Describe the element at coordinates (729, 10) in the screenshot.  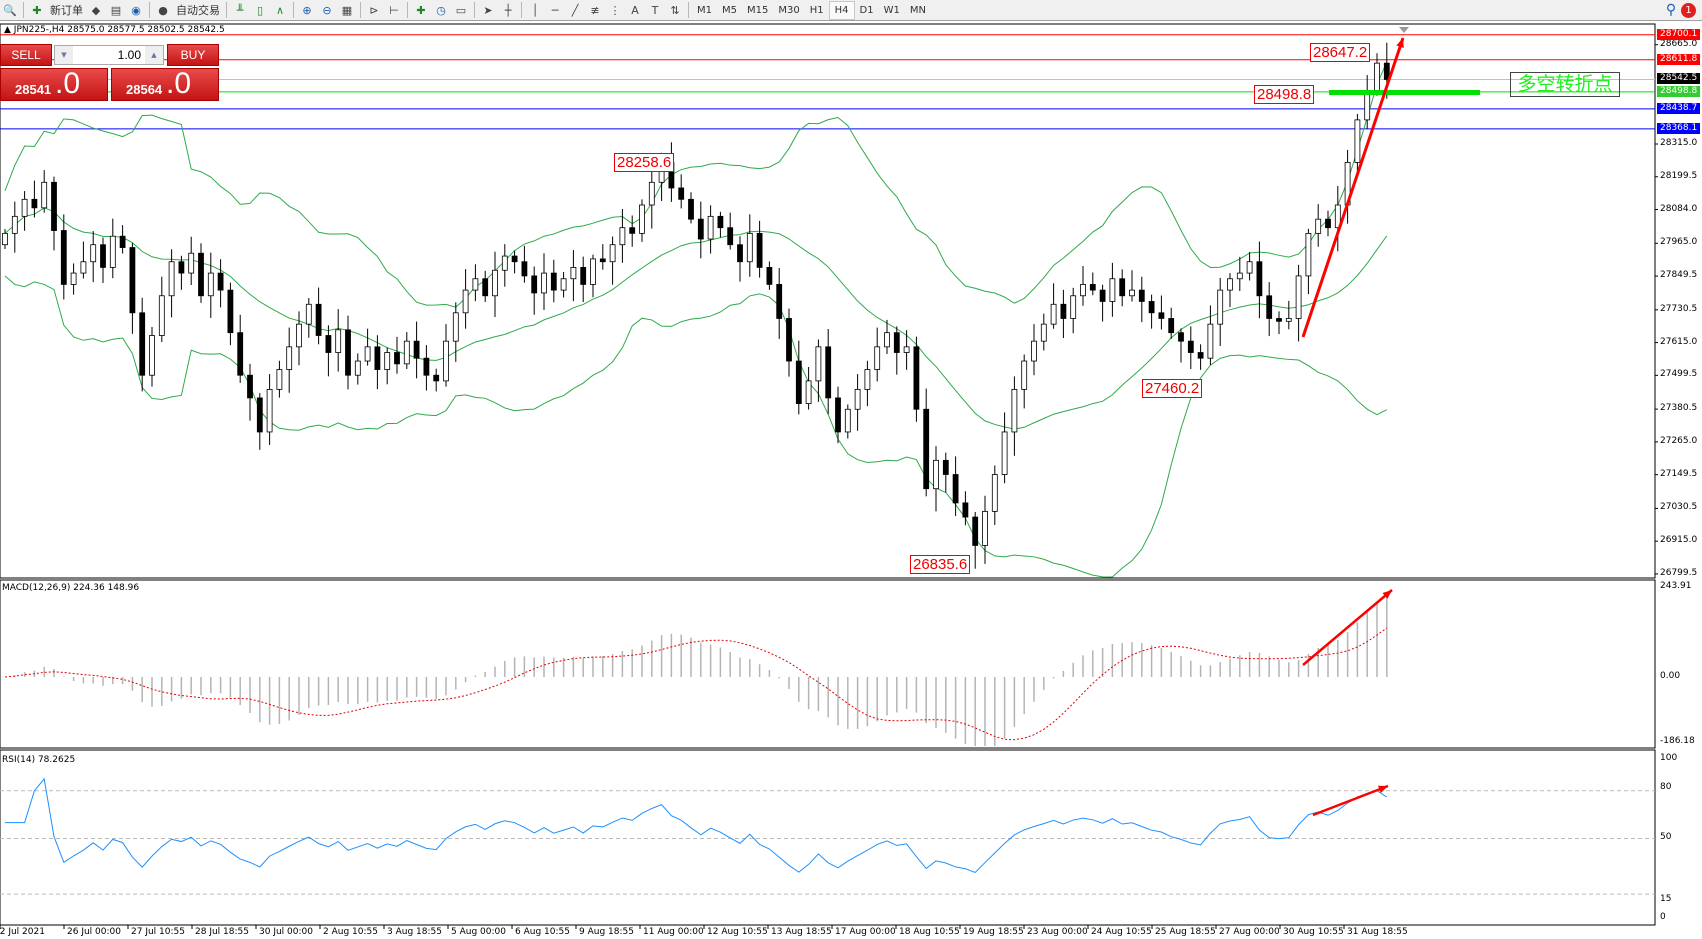
I see `timeframe-m5: M5` at that location.